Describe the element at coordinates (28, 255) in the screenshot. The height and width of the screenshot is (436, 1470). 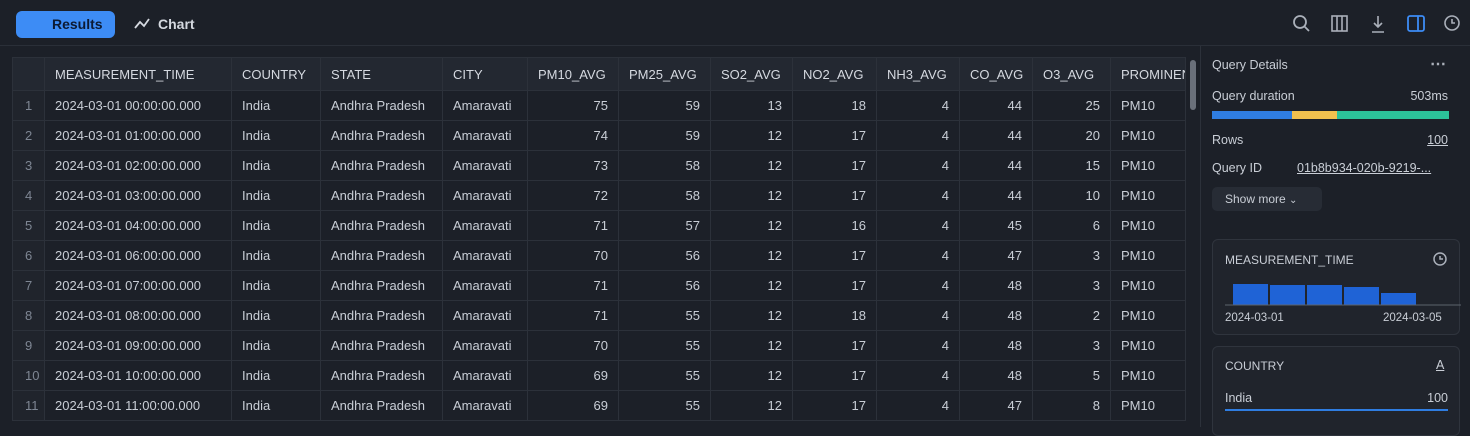
I see `row-index: 6` at that location.